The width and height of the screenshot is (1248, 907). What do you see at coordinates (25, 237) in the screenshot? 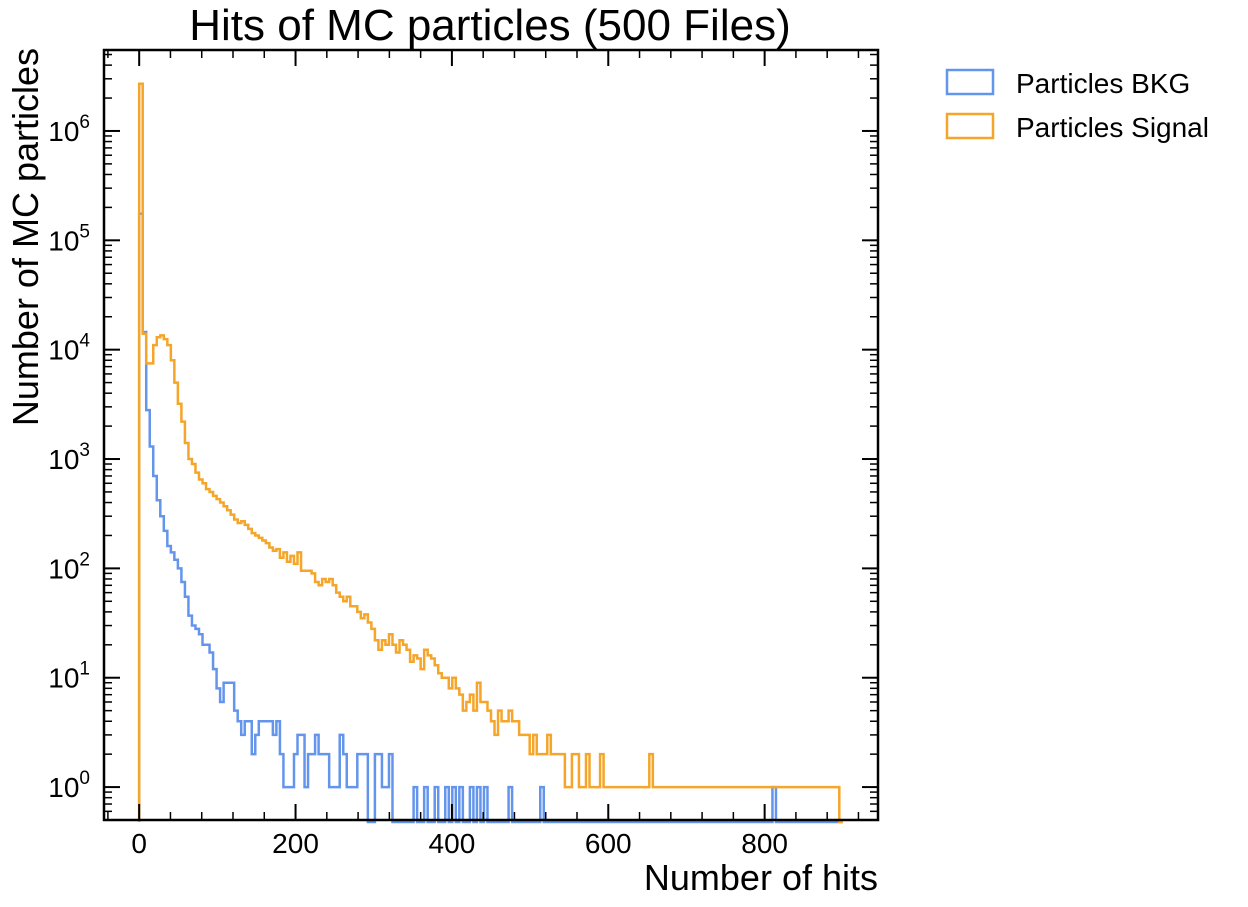
I see `y-axis-label: Number of MC particles` at bounding box center [25, 237].